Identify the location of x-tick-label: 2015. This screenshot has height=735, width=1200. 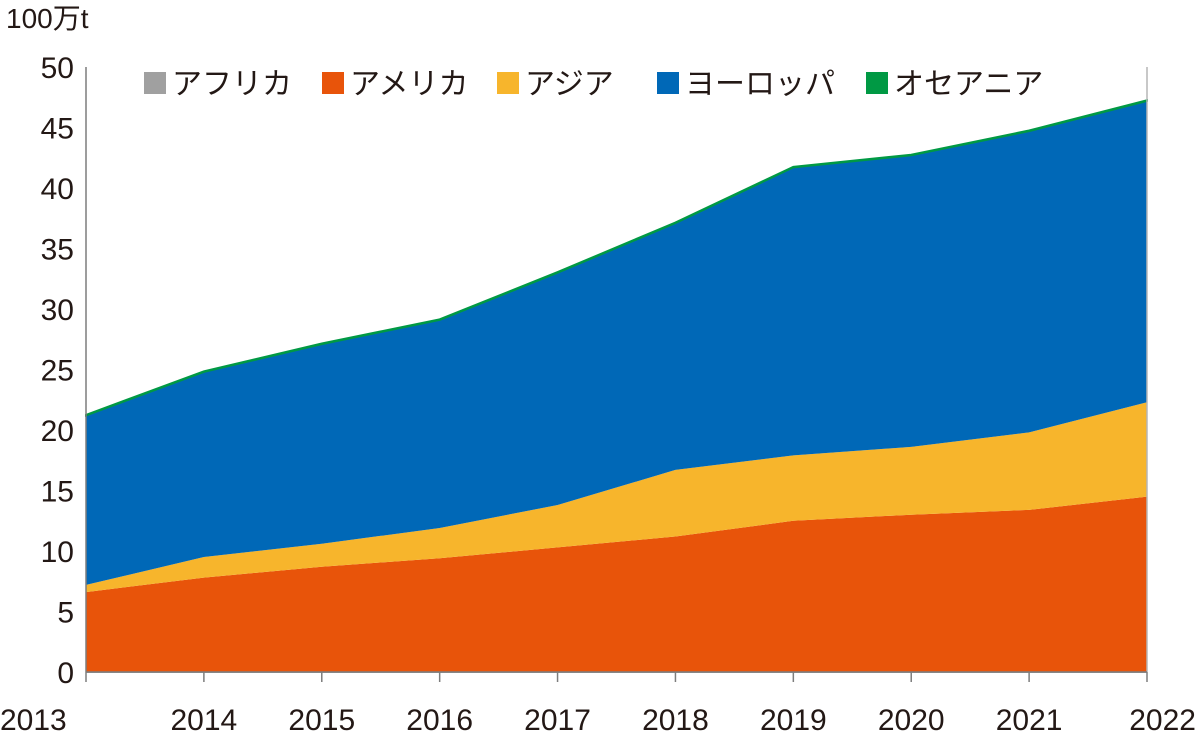
(321, 719).